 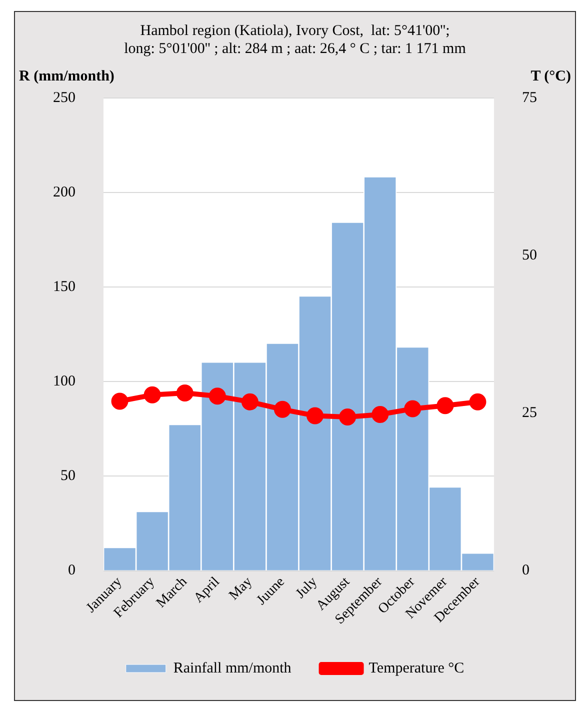 What do you see at coordinates (529, 413) in the screenshot?
I see `y2-tick-label: 25` at bounding box center [529, 413].